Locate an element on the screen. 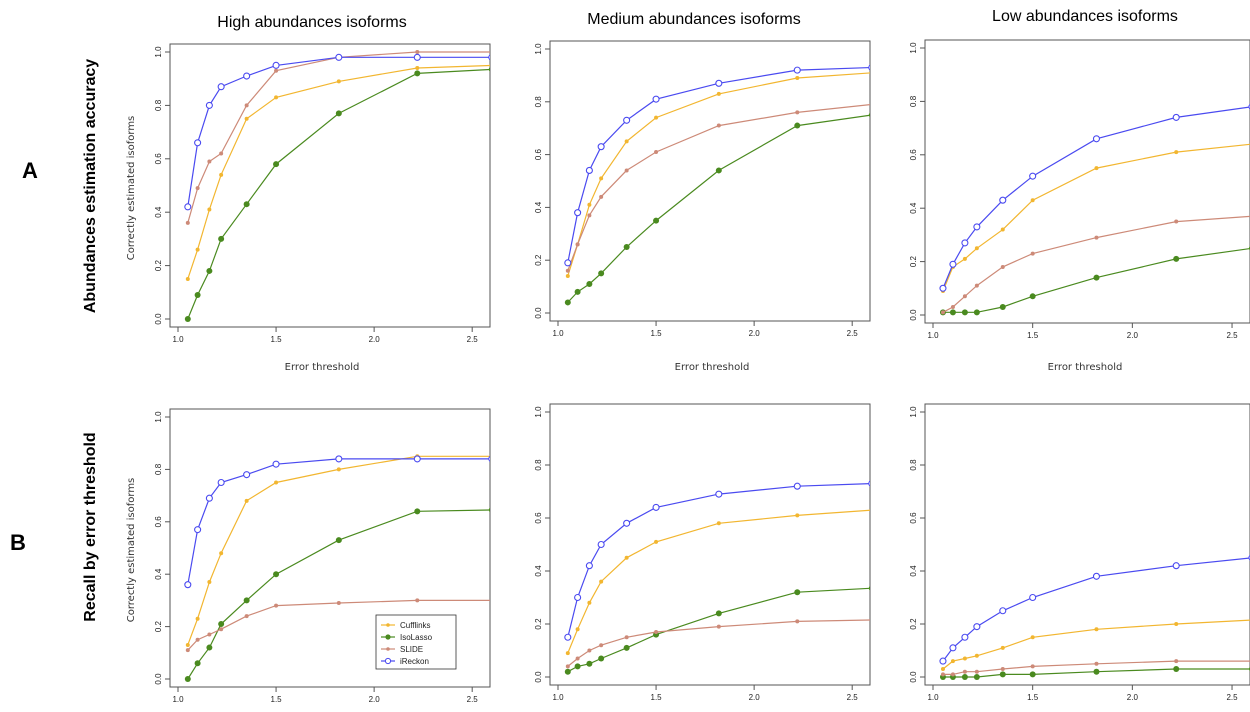 The height and width of the screenshot is (712, 1250). legend-label: Cufflinks is located at coordinates (415, 625).